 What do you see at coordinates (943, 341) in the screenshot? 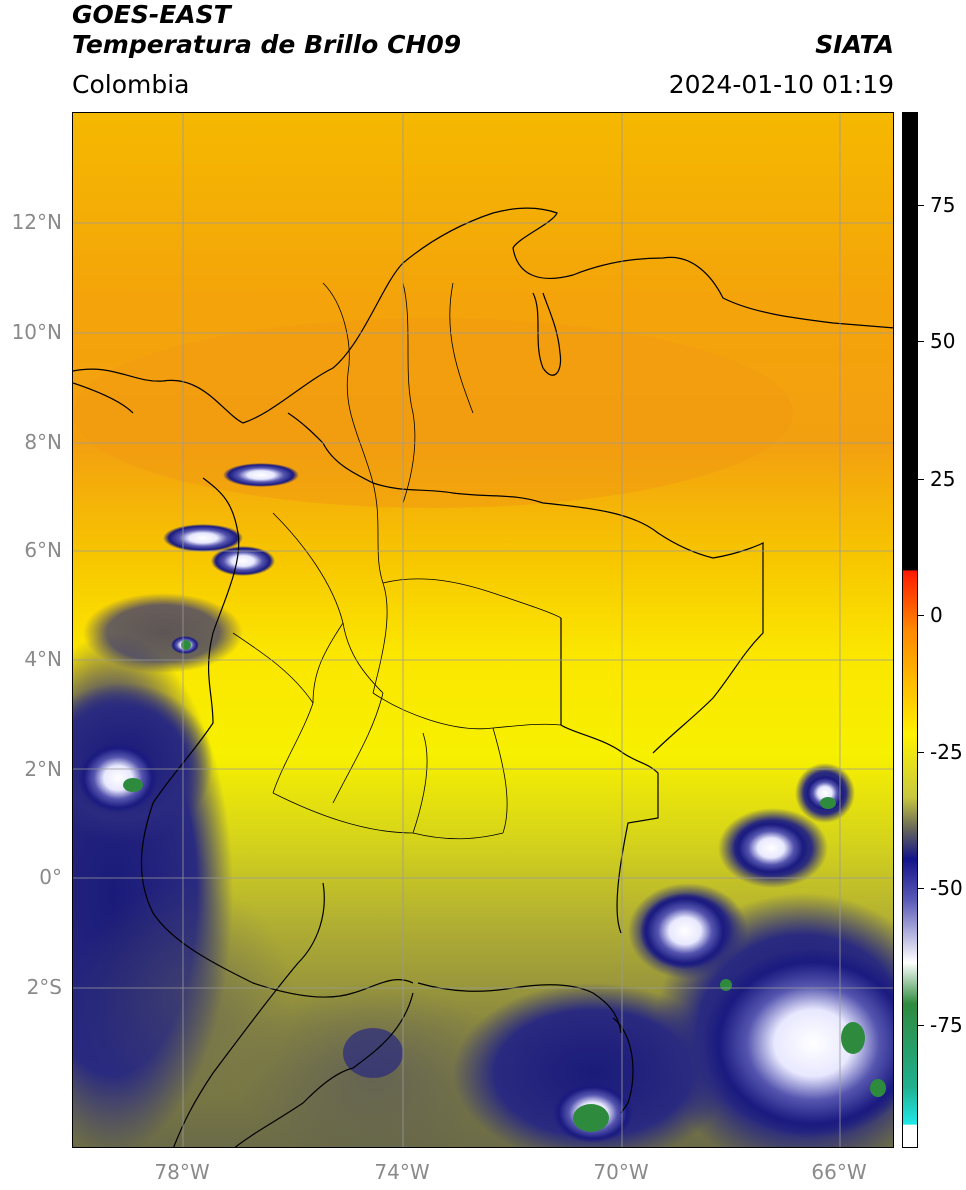
I see `cbar-label-50: 50` at bounding box center [943, 341].